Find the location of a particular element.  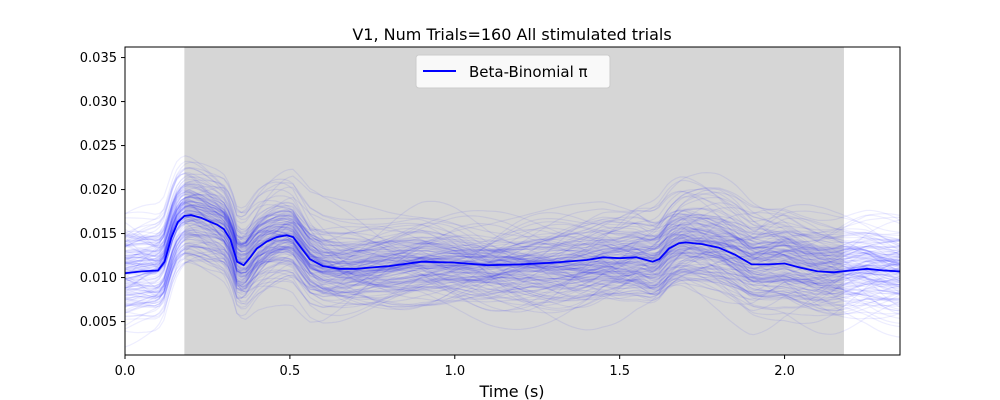

y-tick-label: 0.010 is located at coordinates (98, 278).